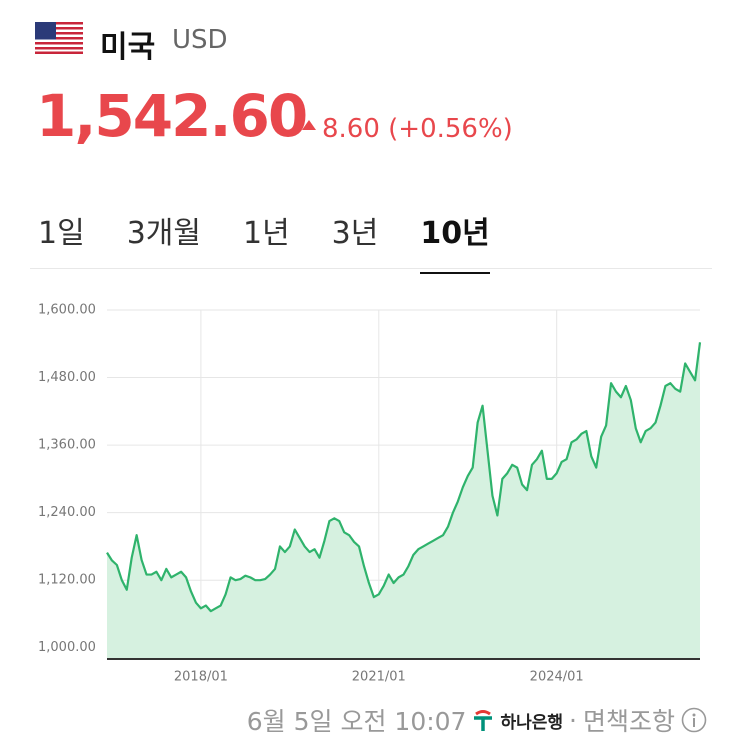 The width and height of the screenshot is (743, 750). What do you see at coordinates (201, 677) in the screenshot?
I see `x-tick-label: 2018/01` at bounding box center [201, 677].